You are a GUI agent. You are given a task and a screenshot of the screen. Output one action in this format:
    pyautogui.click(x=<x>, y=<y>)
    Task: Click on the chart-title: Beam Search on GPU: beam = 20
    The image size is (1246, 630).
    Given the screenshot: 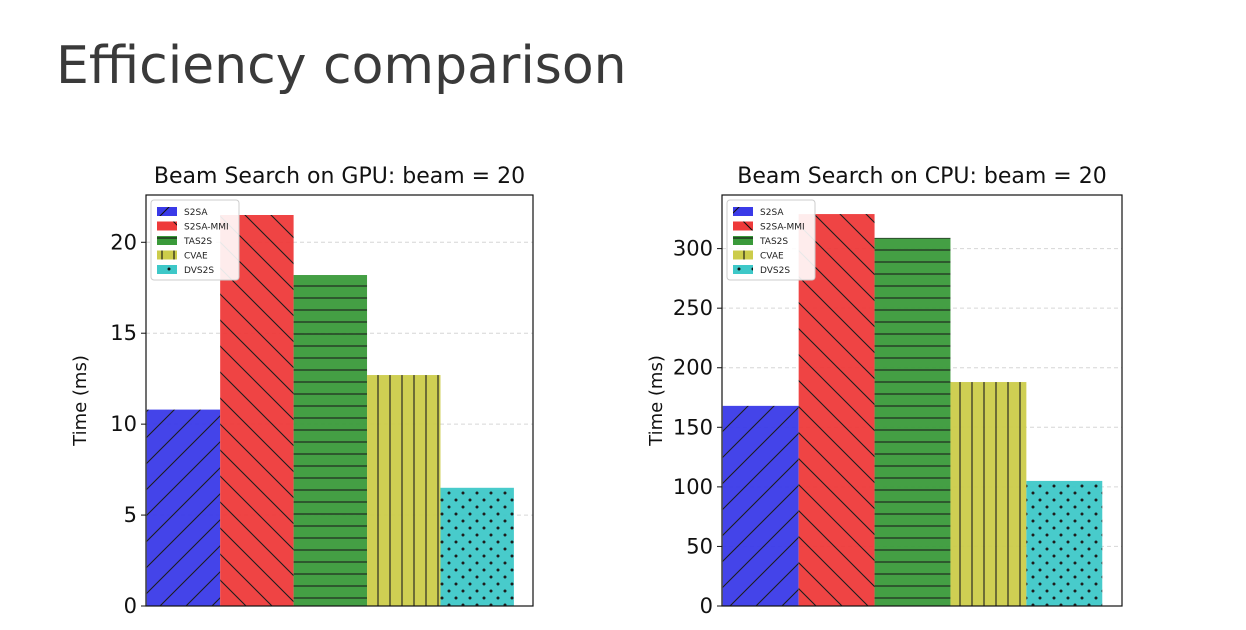 What is the action you would take?
    pyautogui.click(x=339, y=176)
    